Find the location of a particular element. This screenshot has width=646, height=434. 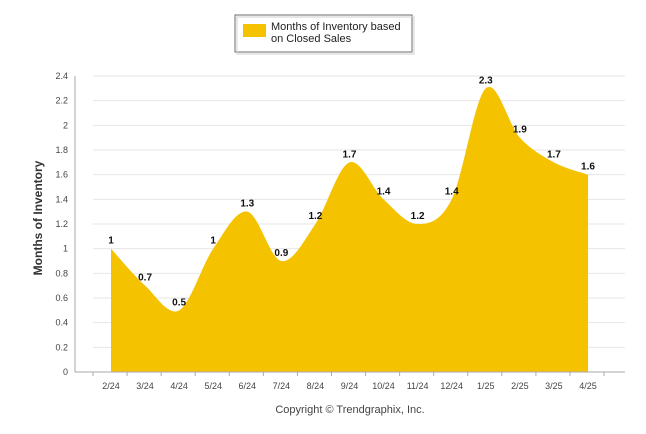

x-tick-label: 2/24 is located at coordinates (111, 386).